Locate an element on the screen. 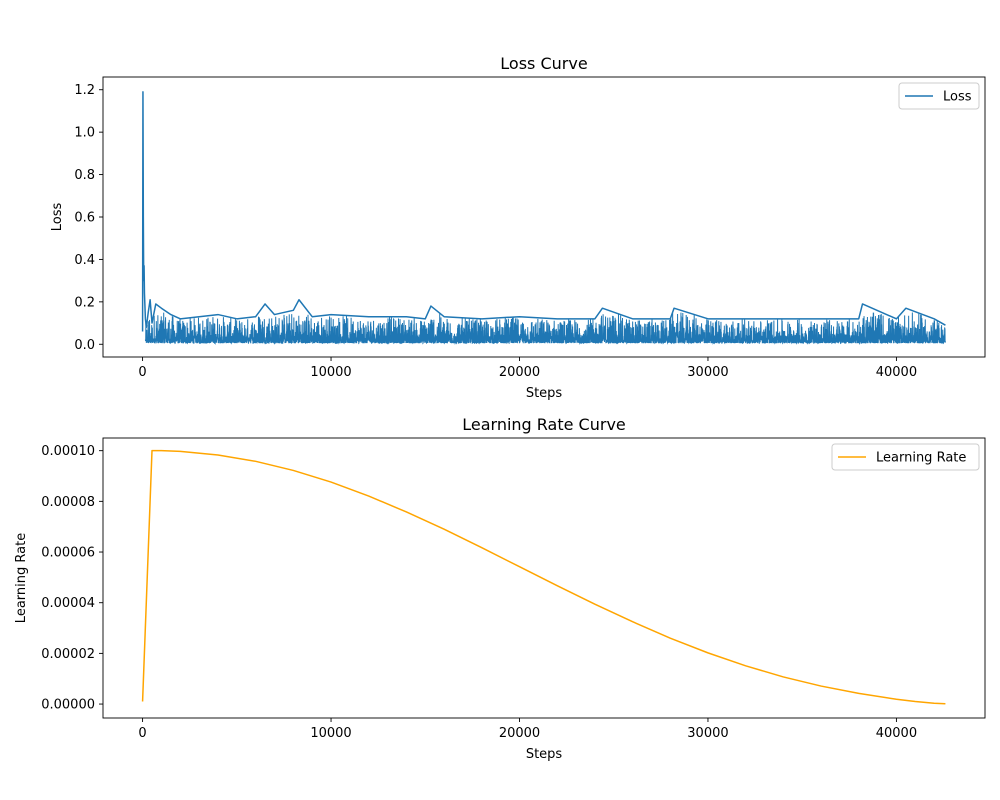  legend: Learning Rate is located at coordinates (905, 457).